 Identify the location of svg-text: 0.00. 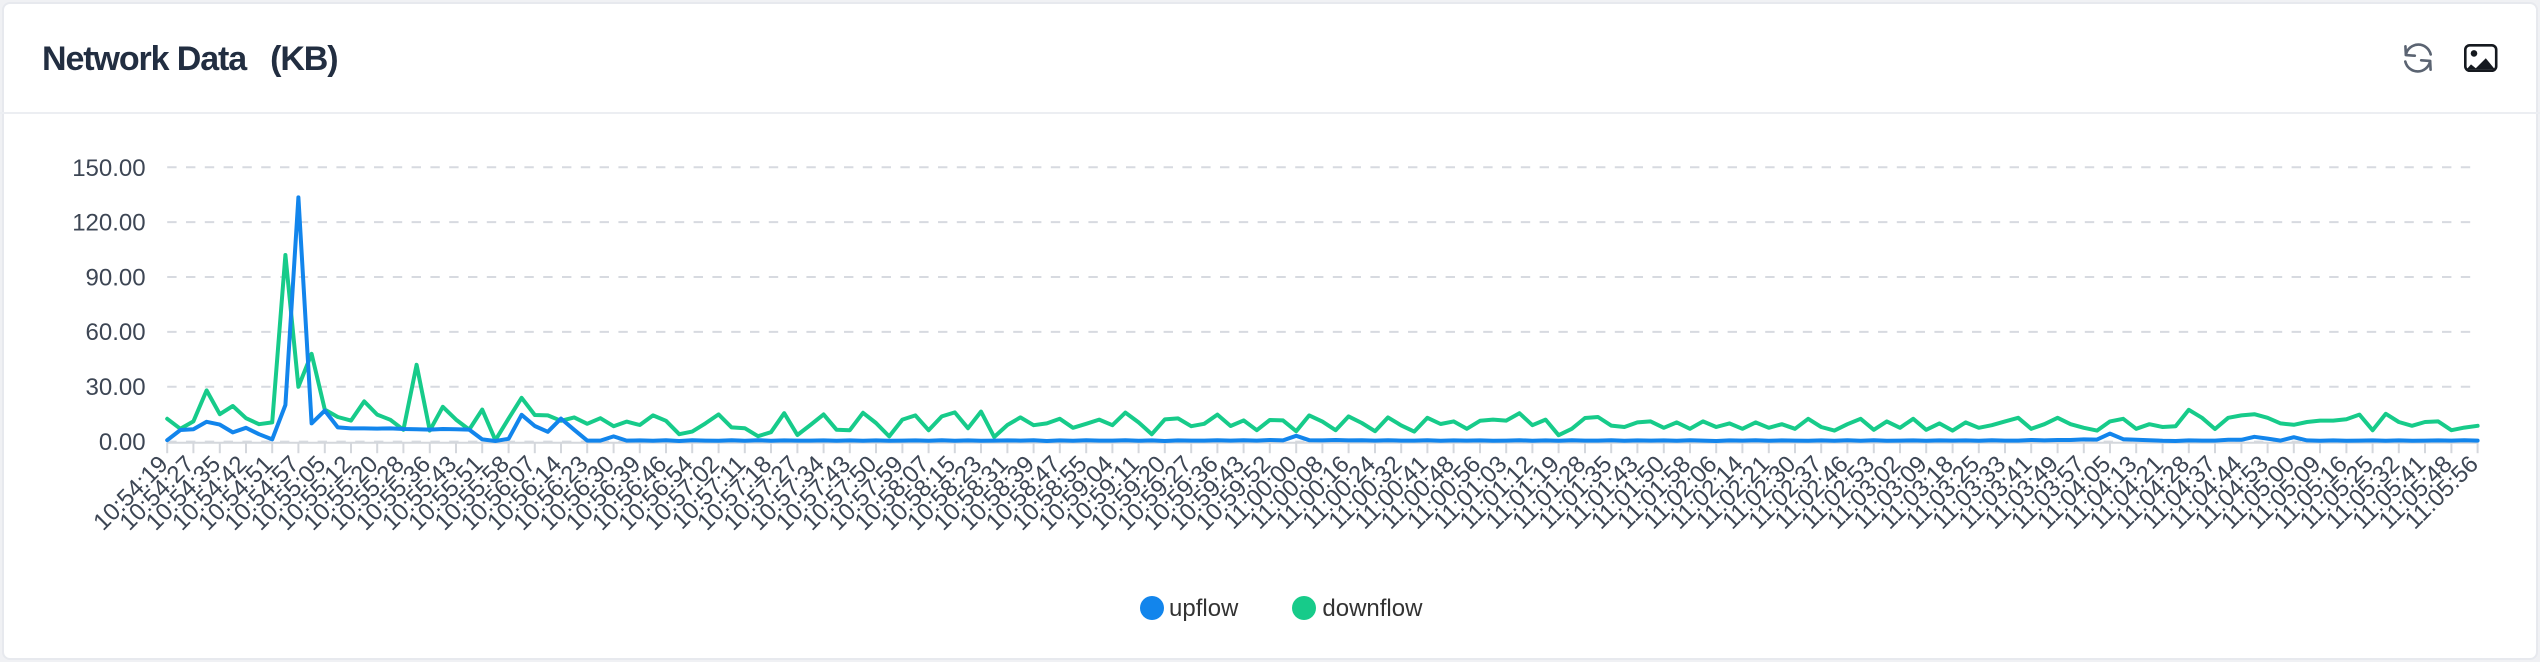
(122, 442).